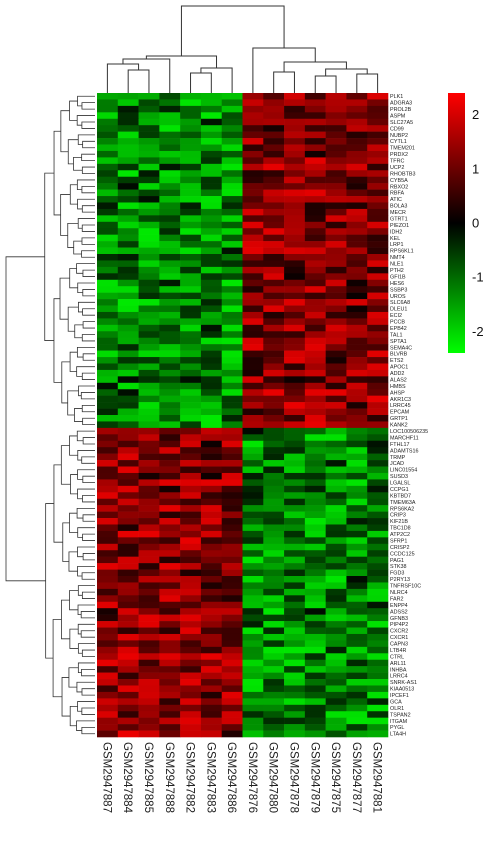 This screenshot has width=491, height=858. I want to click on row-label: KEL, so click(395, 239).